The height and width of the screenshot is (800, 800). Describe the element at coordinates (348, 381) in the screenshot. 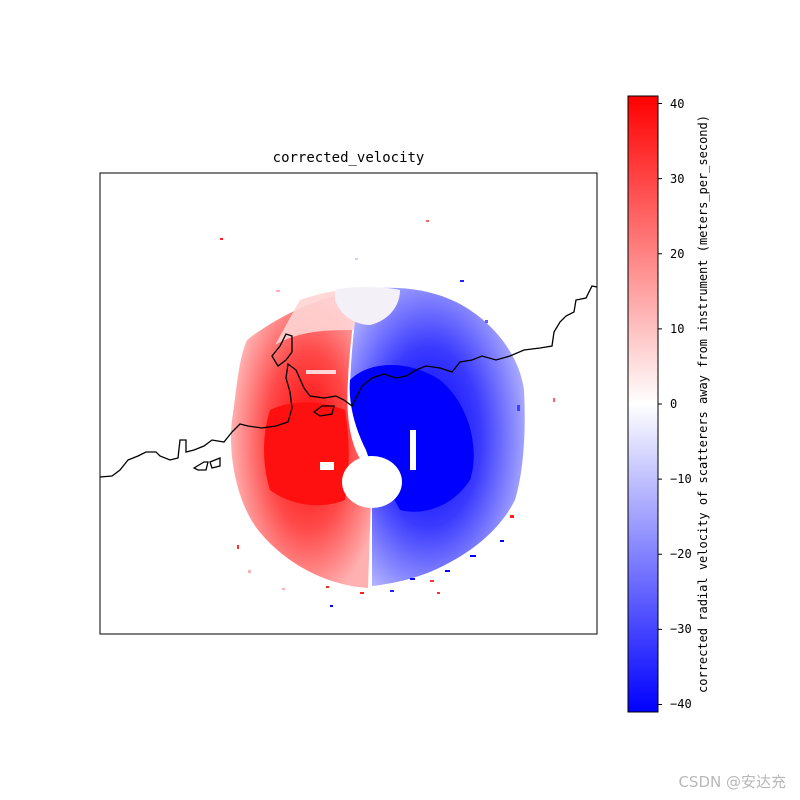

I see `coastline` at that location.